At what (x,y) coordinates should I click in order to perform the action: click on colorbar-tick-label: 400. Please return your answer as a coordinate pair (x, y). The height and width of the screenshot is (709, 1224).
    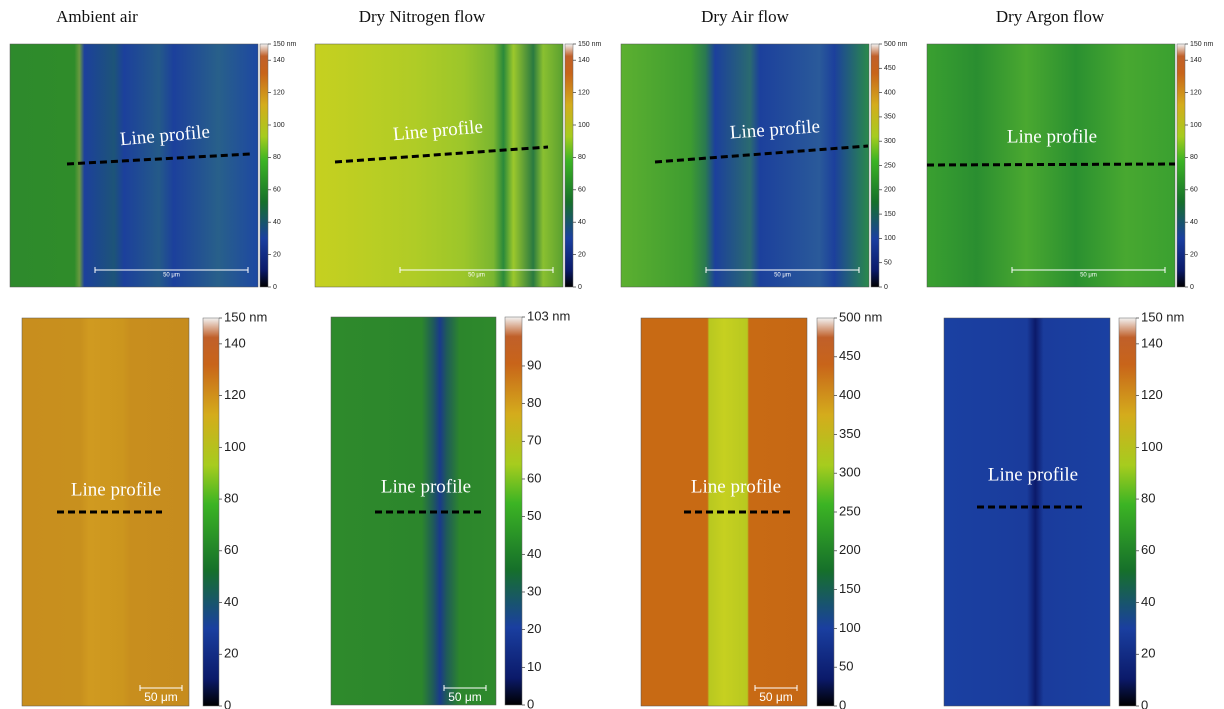
    Looking at the image, I should click on (890, 92).